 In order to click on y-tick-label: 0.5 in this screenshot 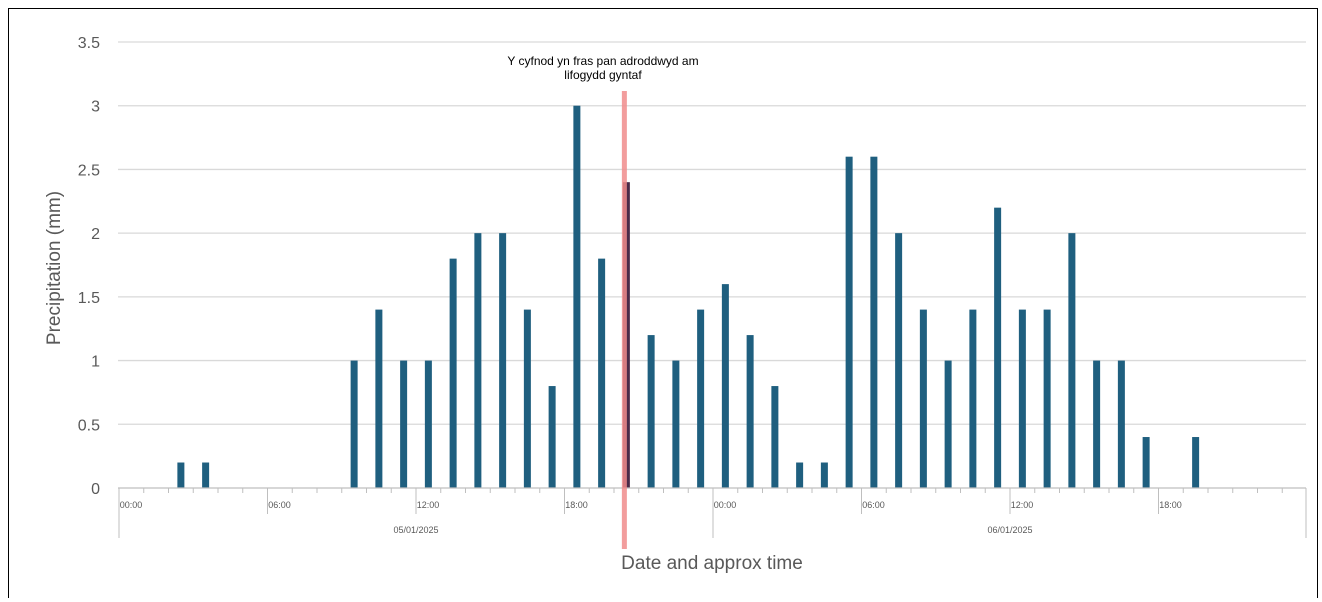, I will do `click(89, 425)`.